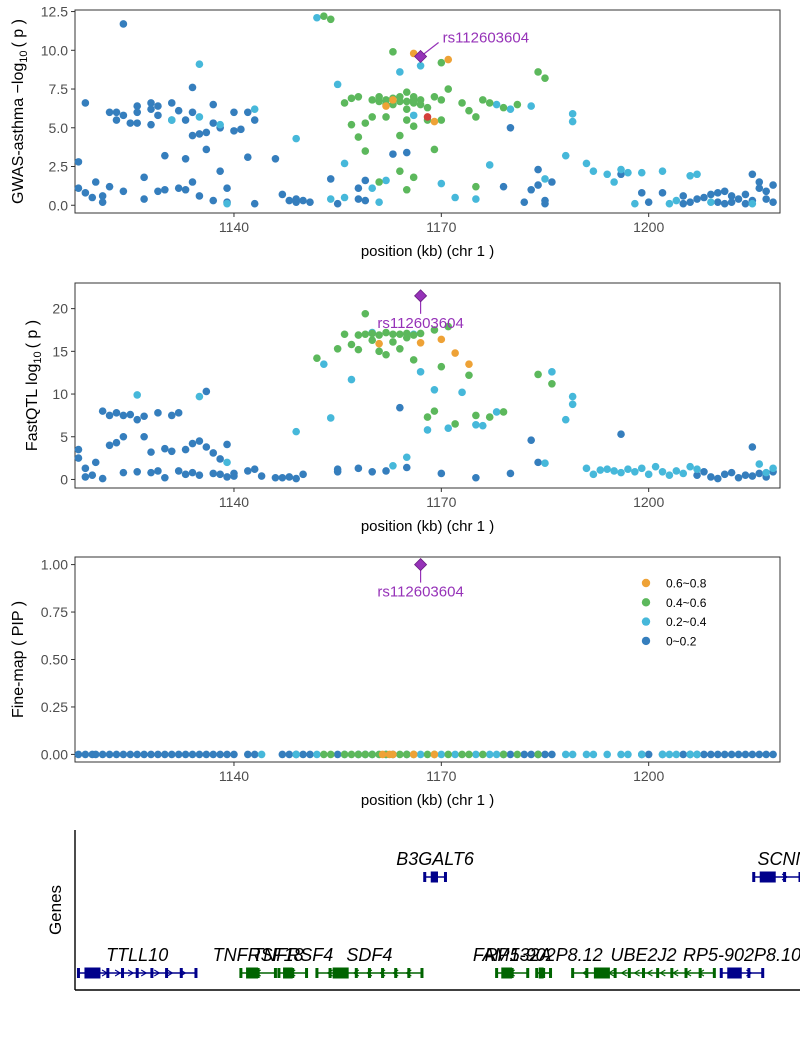 The height and width of the screenshot is (1050, 800). I want to click on gene-label: TNFRSF4, so click(292, 955).